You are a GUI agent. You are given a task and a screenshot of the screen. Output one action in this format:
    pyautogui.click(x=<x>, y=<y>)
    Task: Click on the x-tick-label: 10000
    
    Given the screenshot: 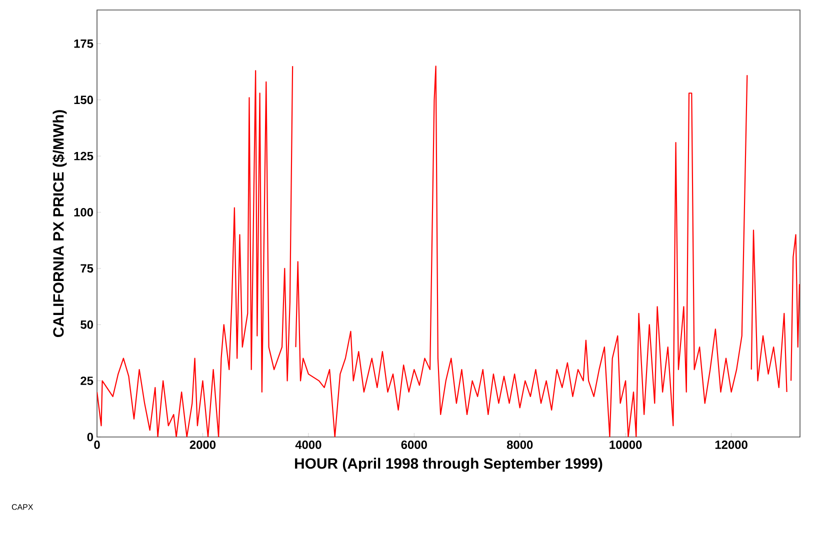 What is the action you would take?
    pyautogui.click(x=626, y=444)
    